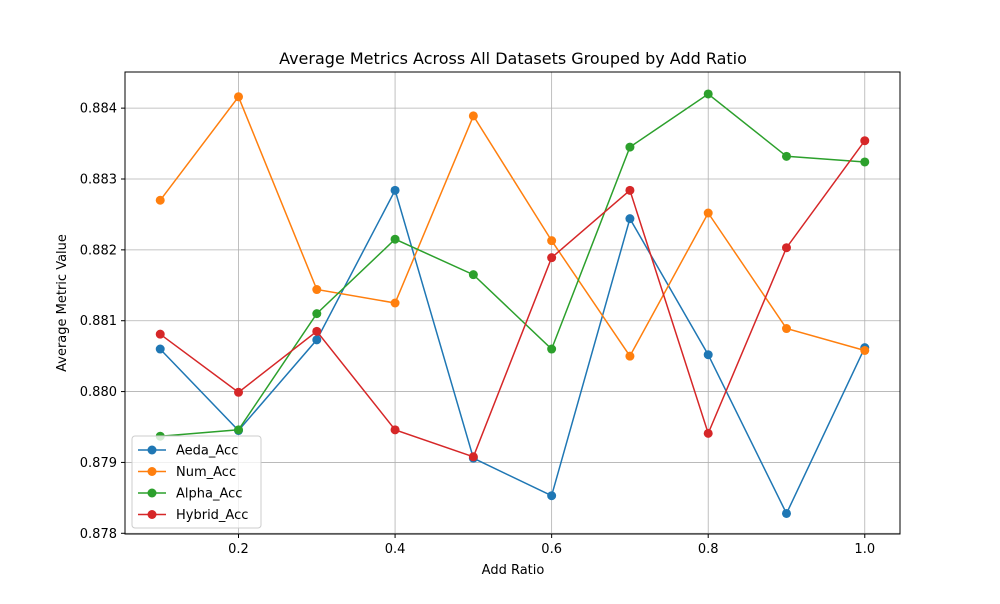 Image resolution: width=1000 pixels, height=604 pixels. Describe the element at coordinates (513, 570) in the screenshot. I see `x-axis-label: Add Ratio` at that location.